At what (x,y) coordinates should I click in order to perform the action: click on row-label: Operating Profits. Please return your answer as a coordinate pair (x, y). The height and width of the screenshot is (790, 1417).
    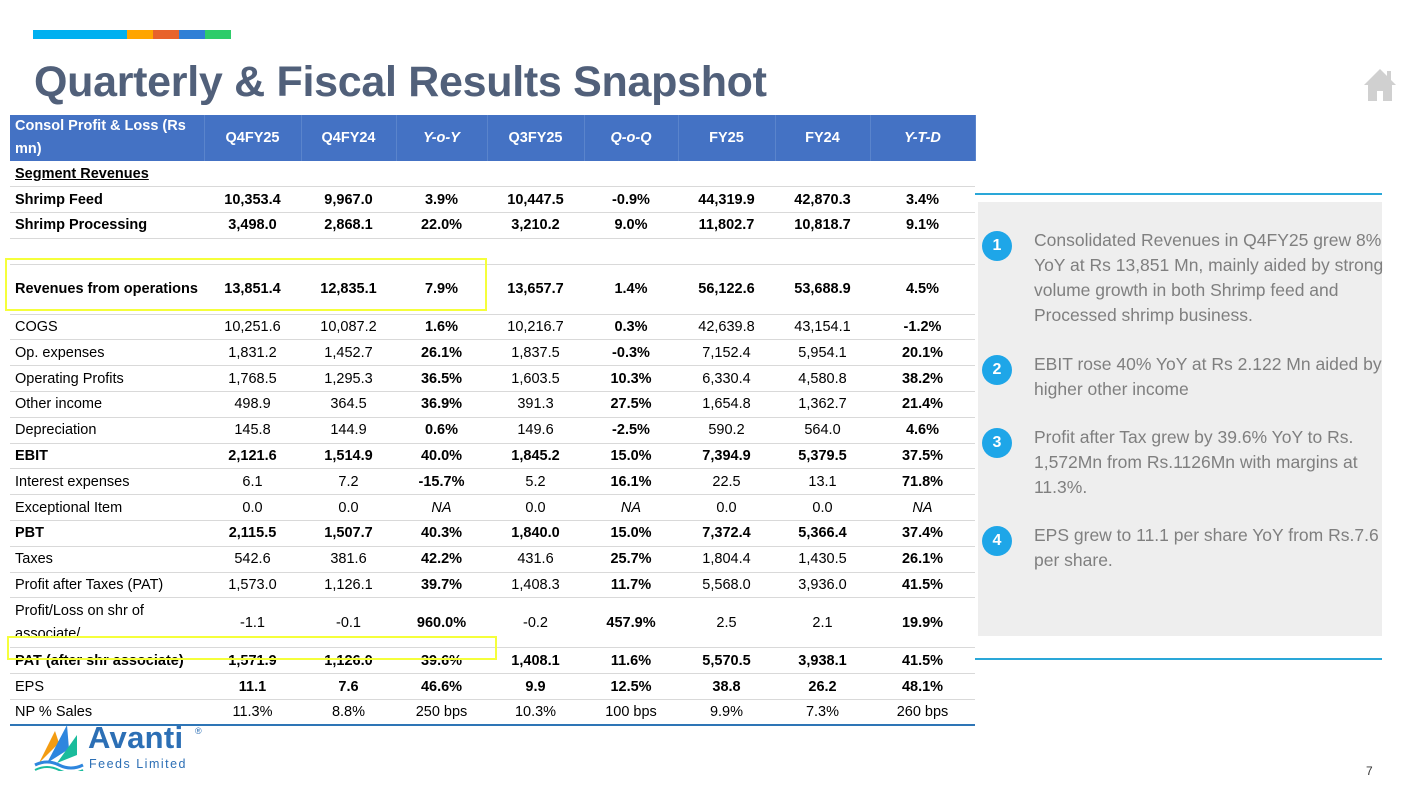
    Looking at the image, I should click on (107, 379).